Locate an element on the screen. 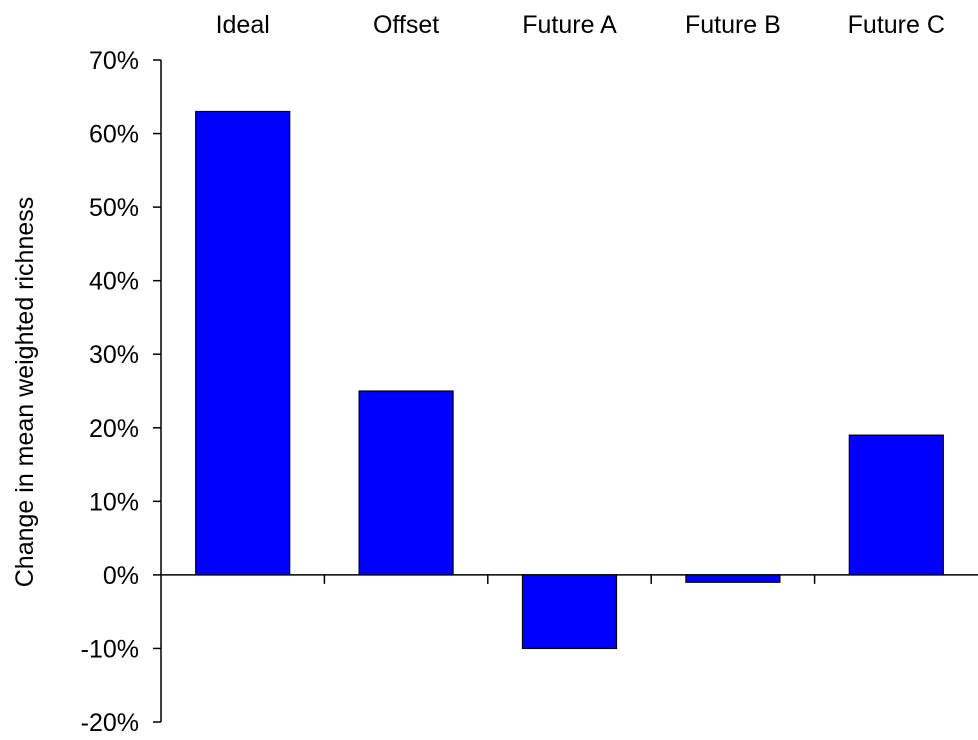 The image size is (978, 740). y-tick-label: 70% is located at coordinates (114, 61).